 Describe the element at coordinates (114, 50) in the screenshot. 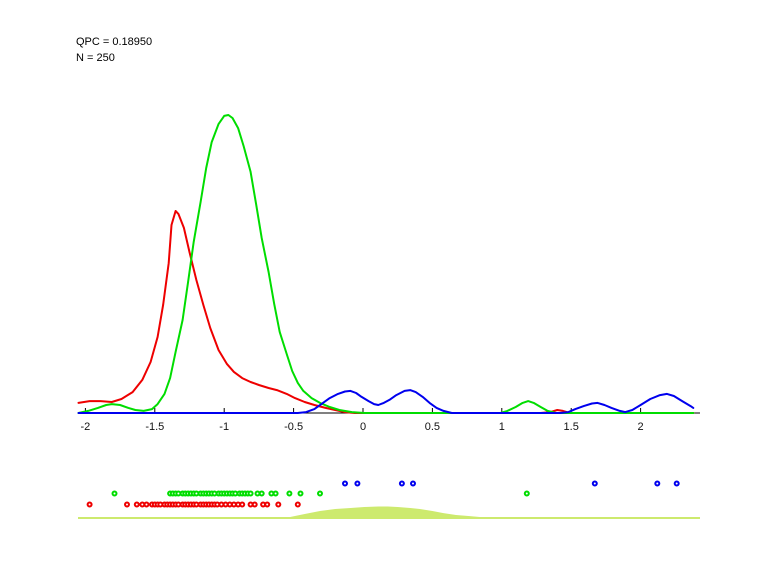

I see `stats-annotation: QPC = 0.18950 N = 250` at that location.